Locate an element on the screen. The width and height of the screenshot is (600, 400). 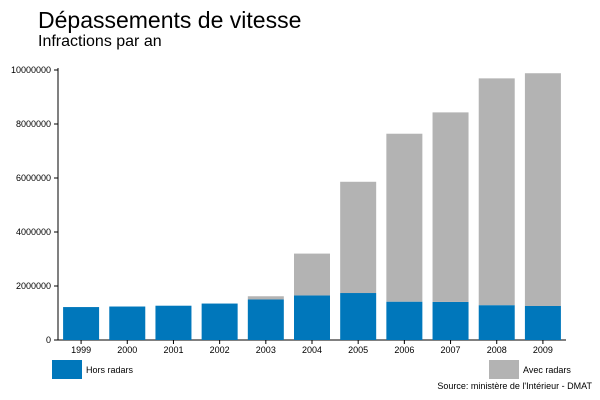
y-tick-label: 0 is located at coordinates (48, 340).